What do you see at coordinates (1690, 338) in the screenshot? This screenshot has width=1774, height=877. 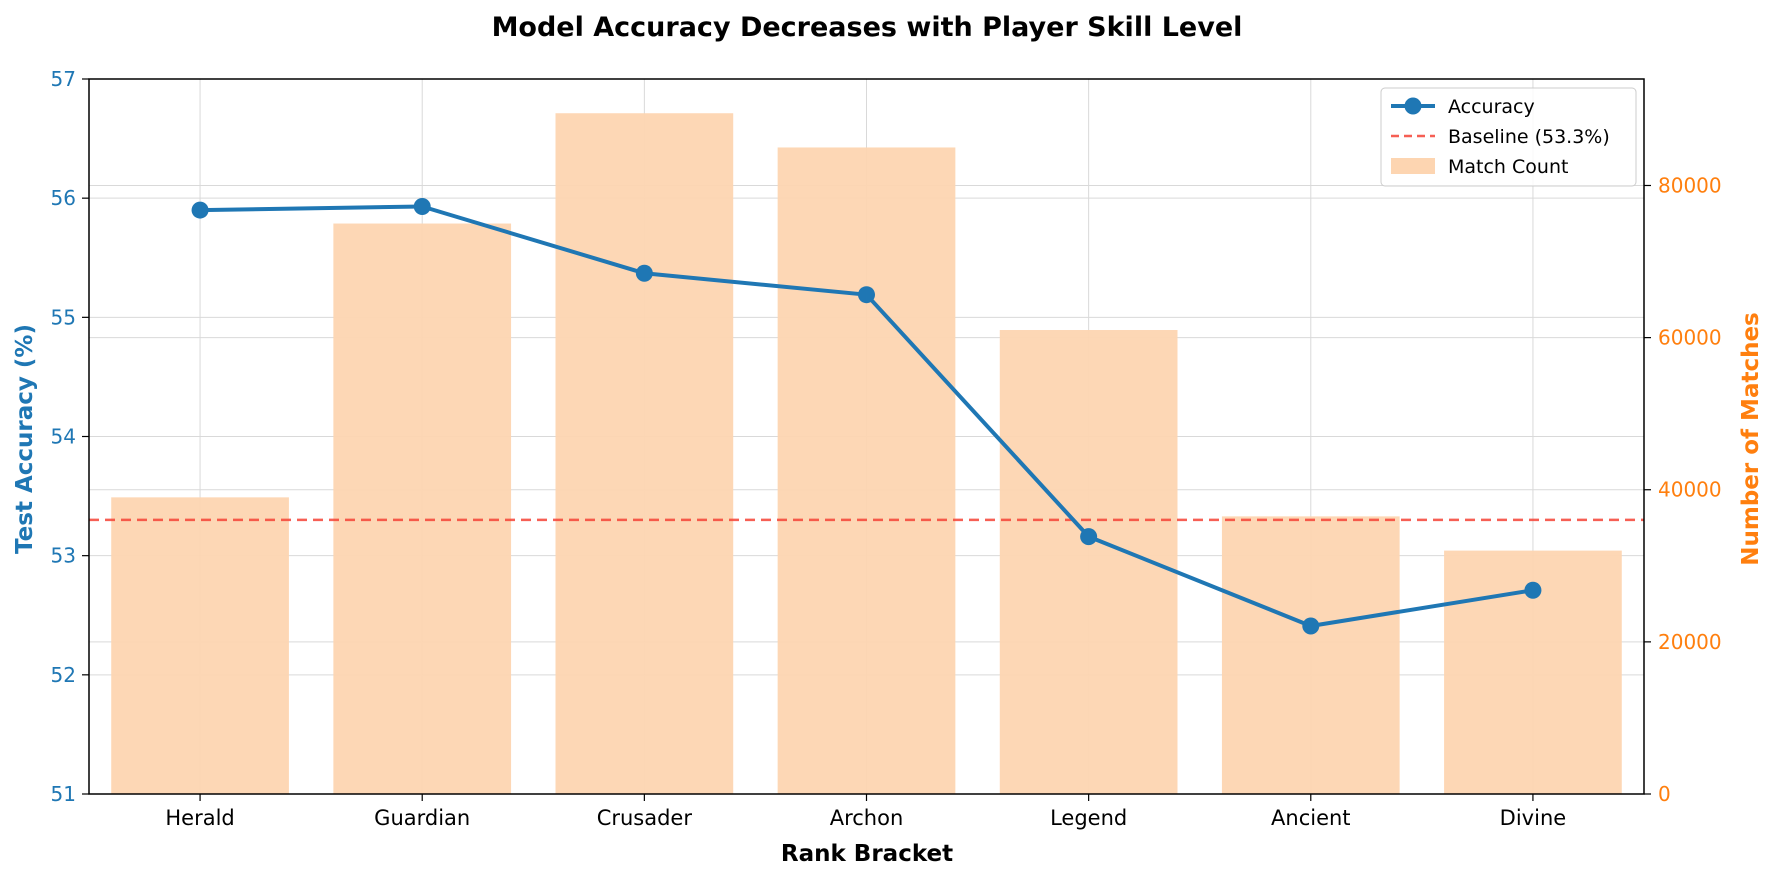 I see `right-tick-label: 60000` at bounding box center [1690, 338].